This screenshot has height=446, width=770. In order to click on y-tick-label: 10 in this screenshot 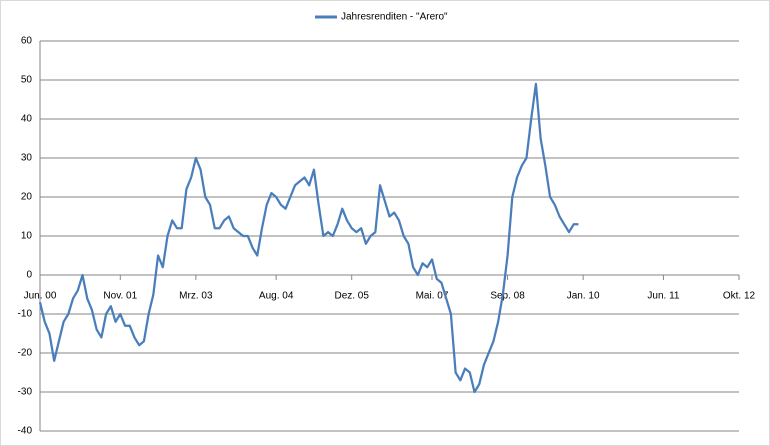, I will do `click(27, 236)`.